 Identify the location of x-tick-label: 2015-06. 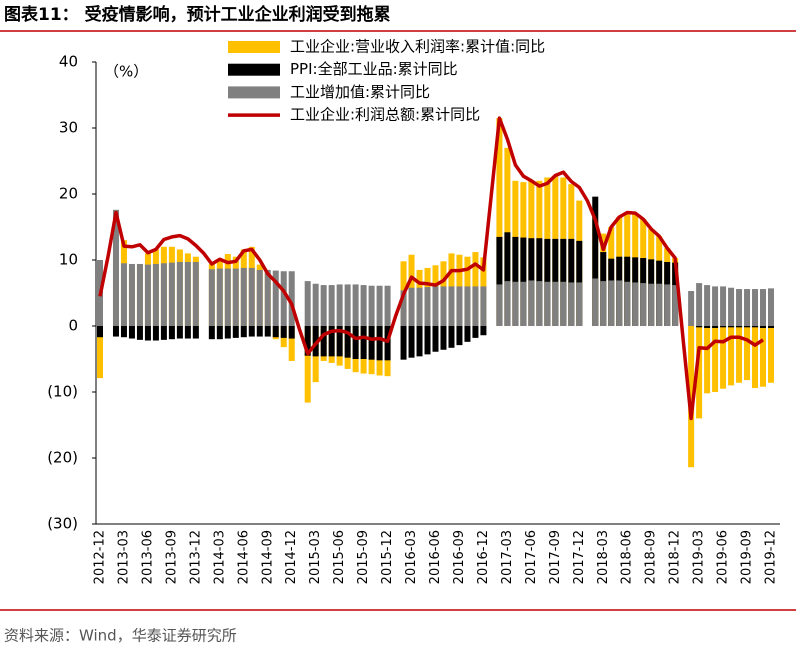
(339, 557).